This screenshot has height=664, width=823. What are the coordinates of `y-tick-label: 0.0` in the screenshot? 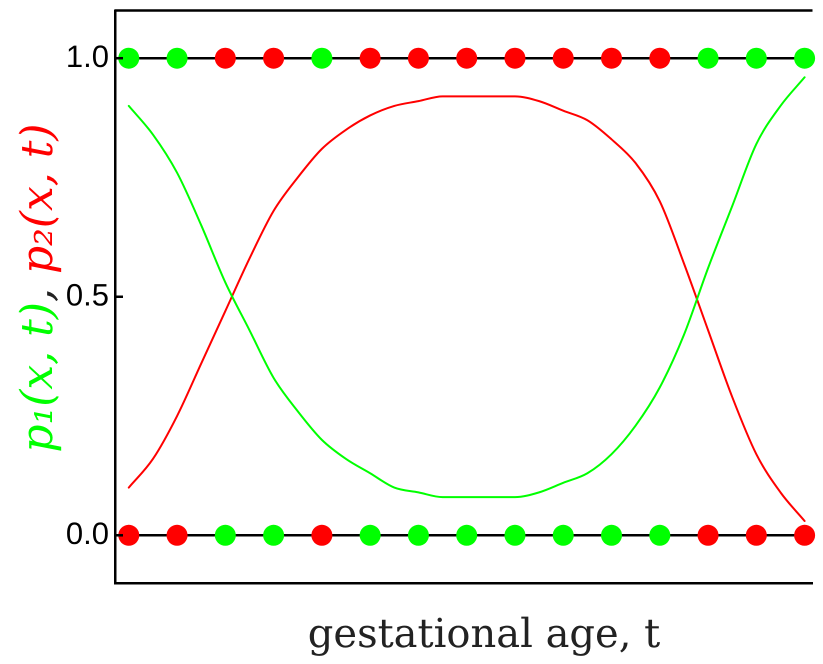 It's located at (87, 533).